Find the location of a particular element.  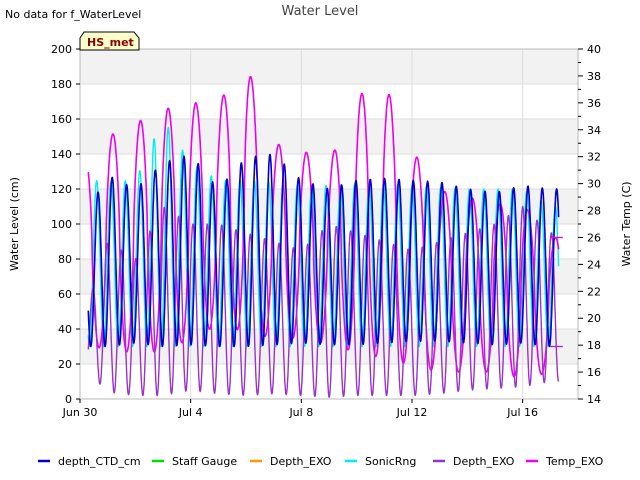

y-tick-label-left: 180 is located at coordinates (61, 84).